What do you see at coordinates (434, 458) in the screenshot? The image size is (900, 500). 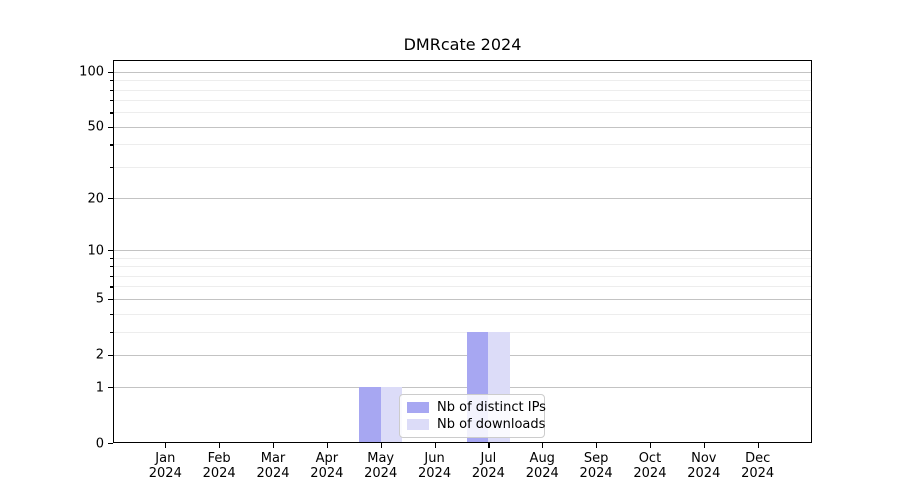 I see `x-tick-month: Jun` at bounding box center [434, 458].